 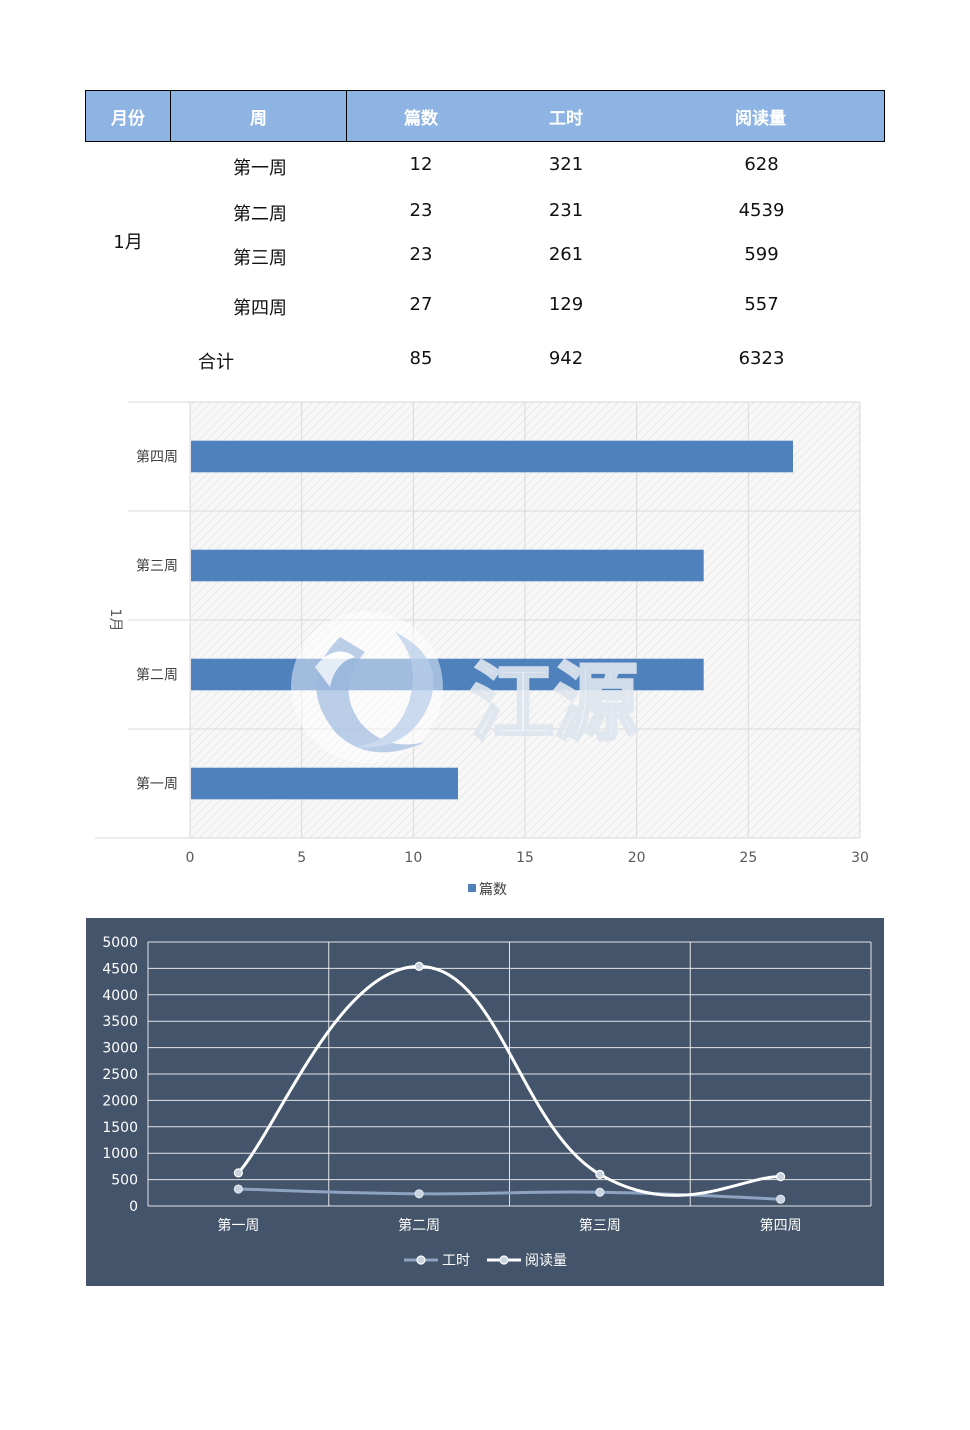 I want to click on table-row-hours: 261, so click(x=566, y=254).